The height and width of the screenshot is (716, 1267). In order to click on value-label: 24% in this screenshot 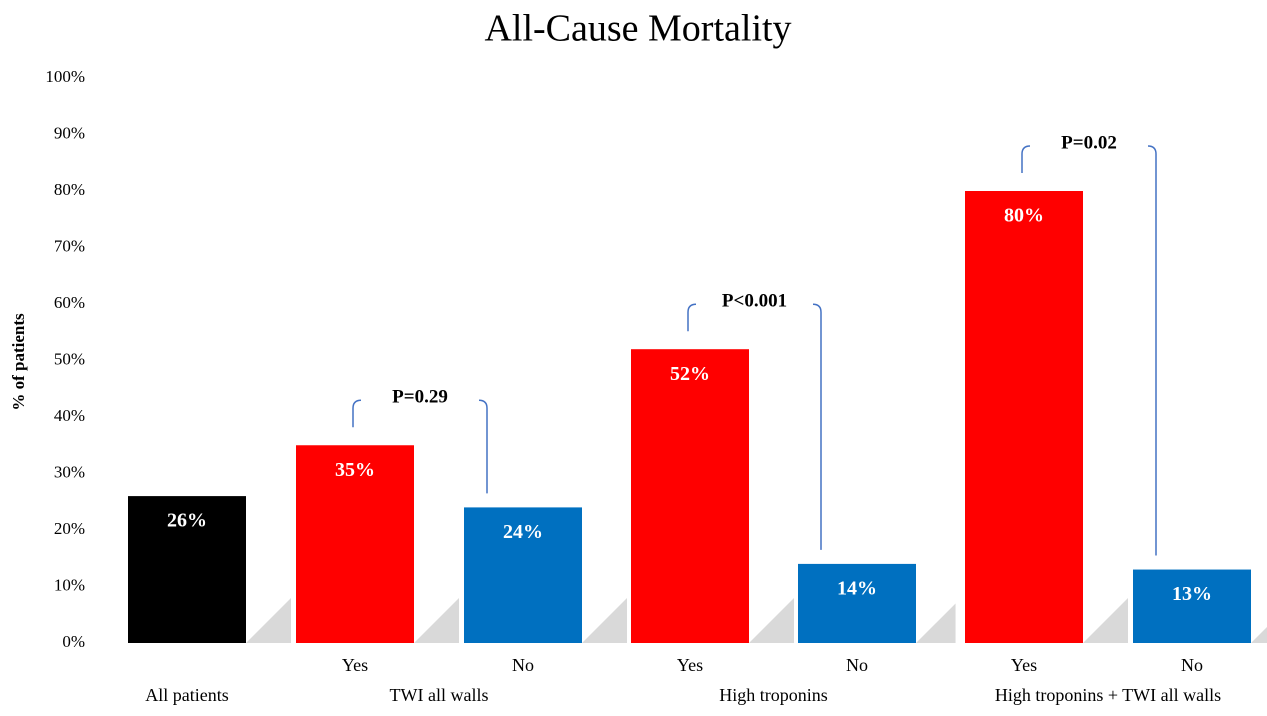, I will do `click(523, 532)`.